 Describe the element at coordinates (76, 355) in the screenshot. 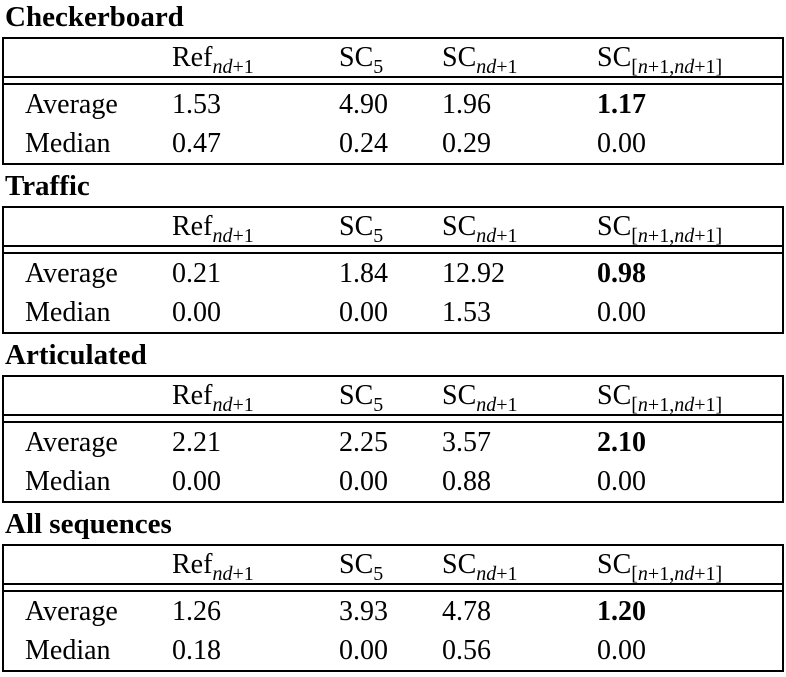

I see `section-title: Articulated` at that location.